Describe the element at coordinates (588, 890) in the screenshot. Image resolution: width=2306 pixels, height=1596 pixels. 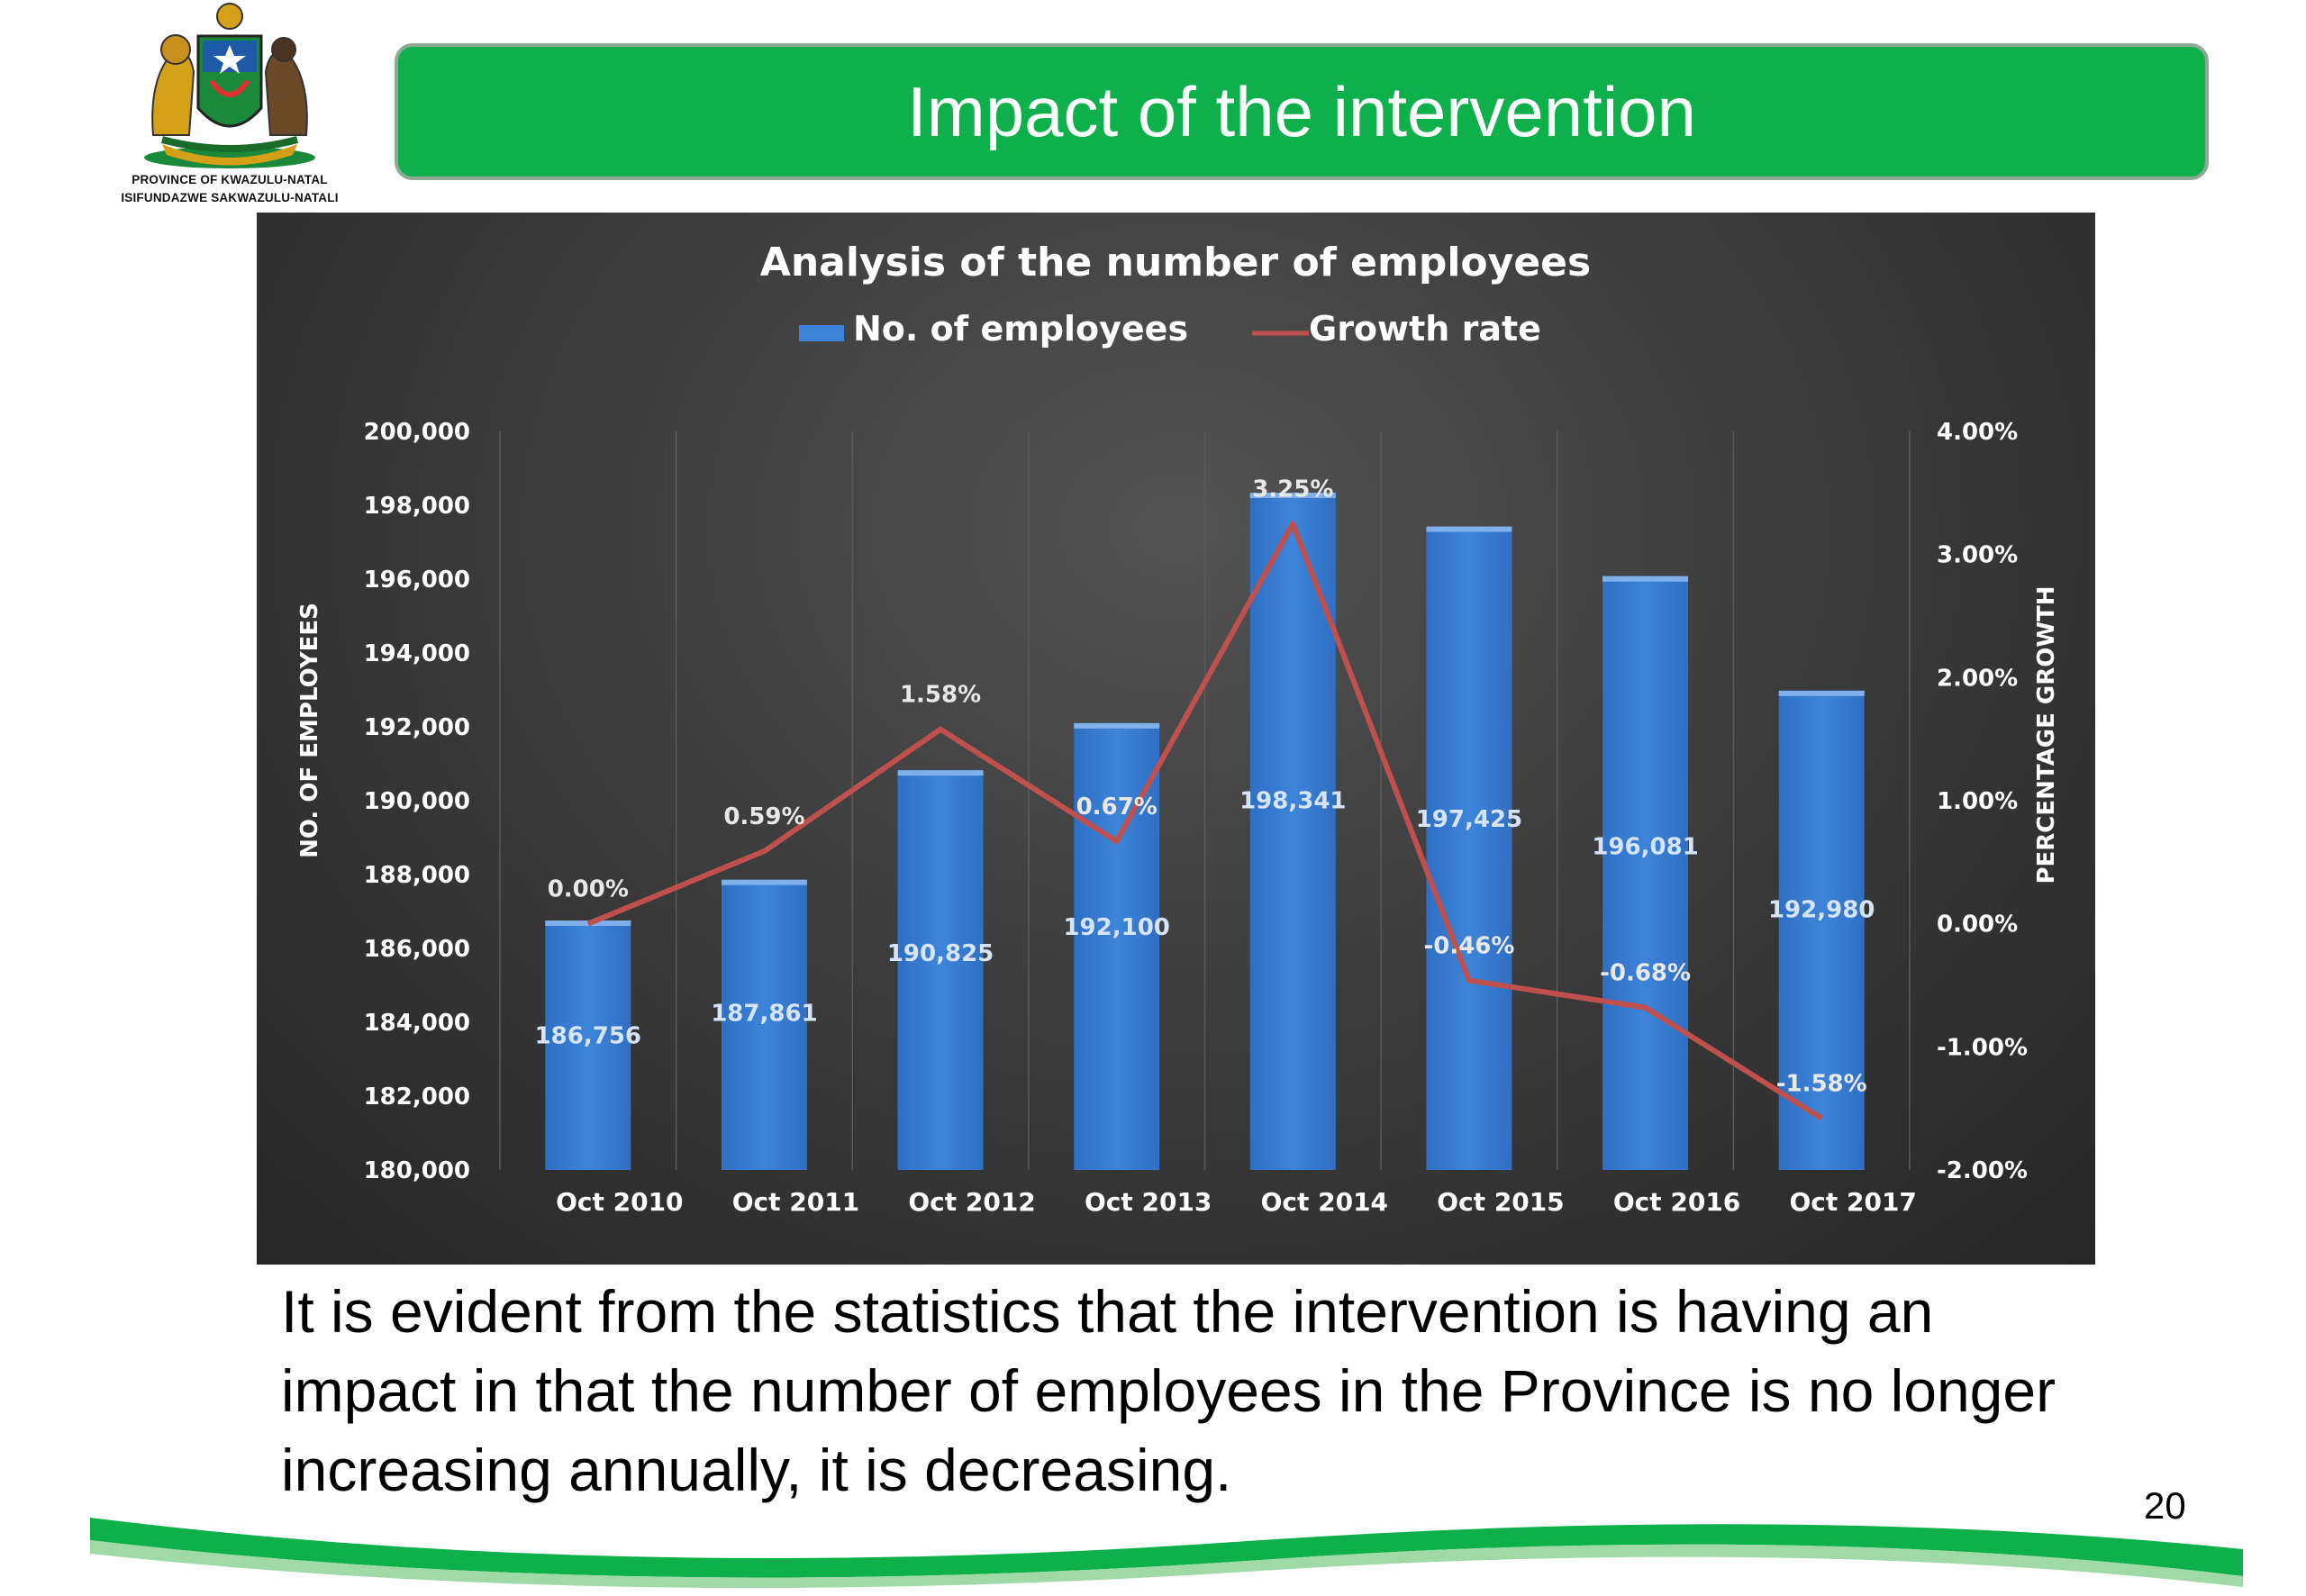
I see `growth-value-label: 0.00%` at that location.